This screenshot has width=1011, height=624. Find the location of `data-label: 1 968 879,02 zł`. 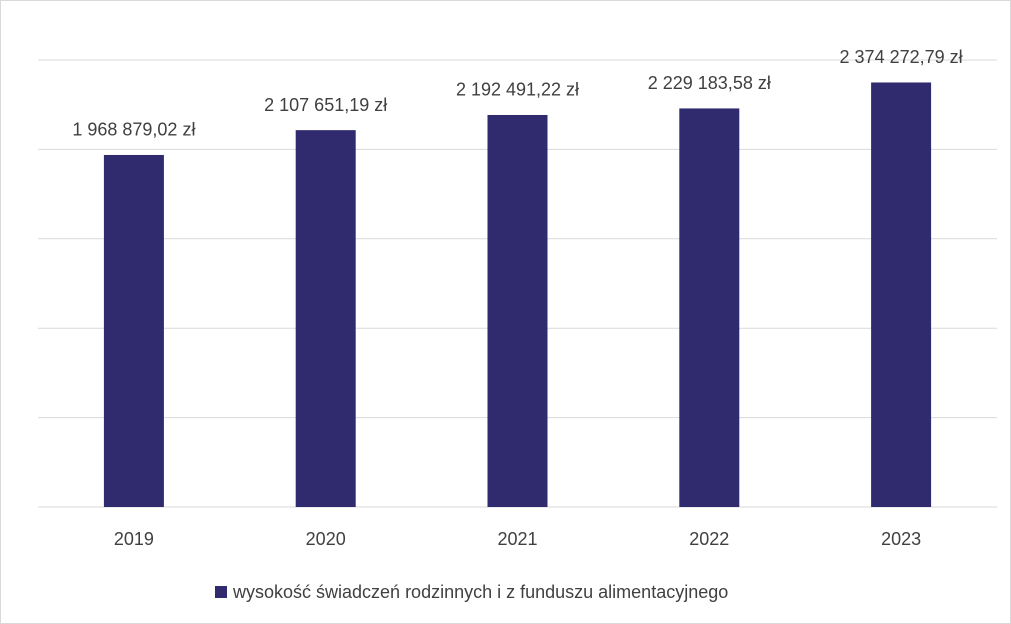

data-label: 1 968 879,02 zł is located at coordinates (133, 130).